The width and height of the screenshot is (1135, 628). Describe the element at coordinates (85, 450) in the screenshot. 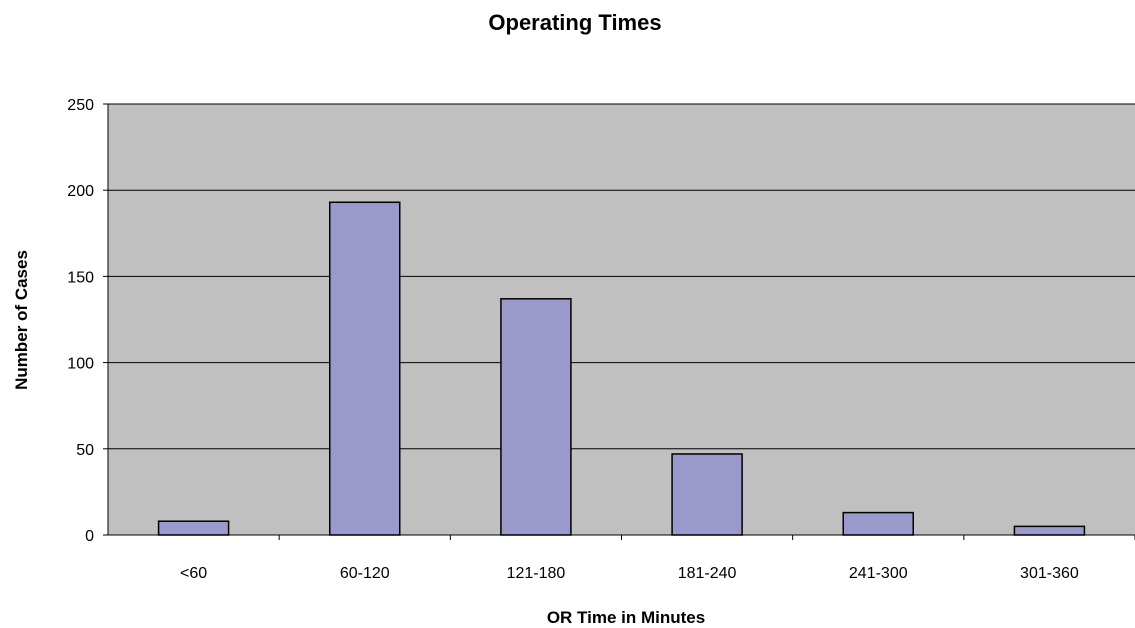

I see `y-tick-label: 50` at that location.